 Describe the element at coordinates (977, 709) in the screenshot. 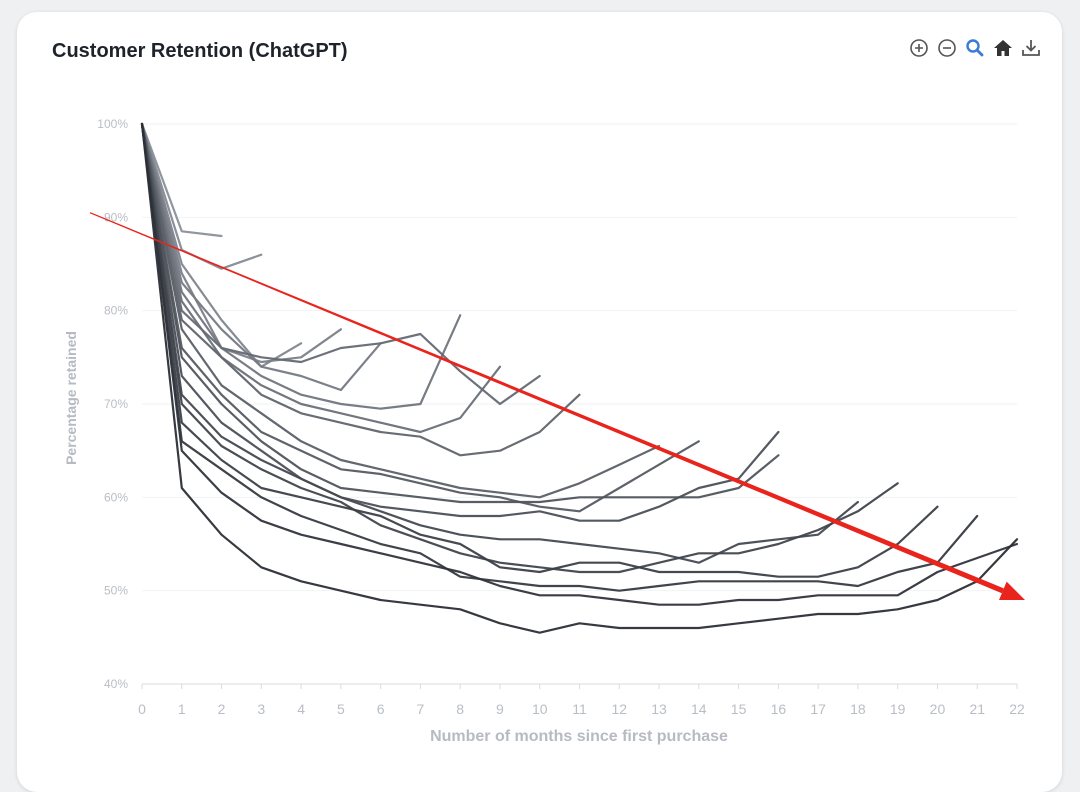

I see `x-tick-label: 21` at that location.